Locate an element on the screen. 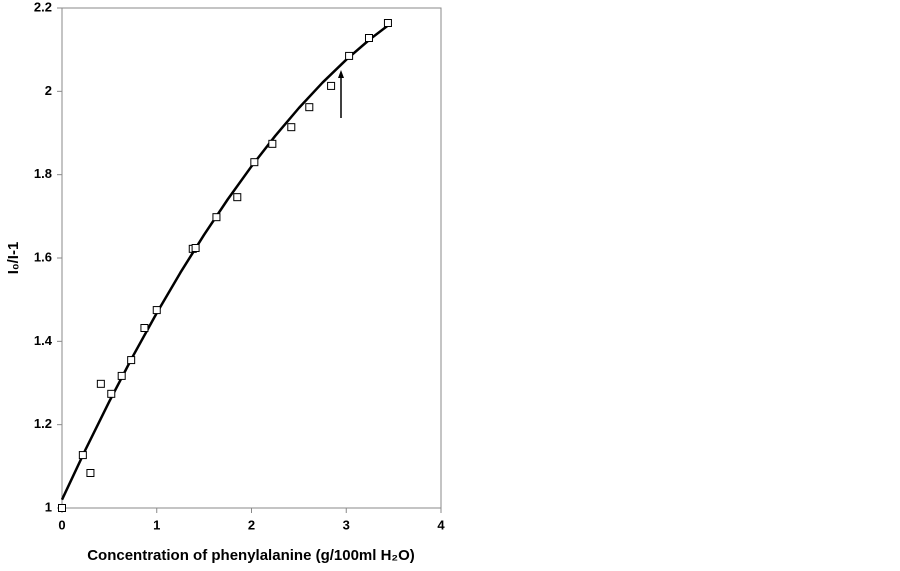 This screenshot has height=571, width=900. y-tick-label: 2 is located at coordinates (48, 90).